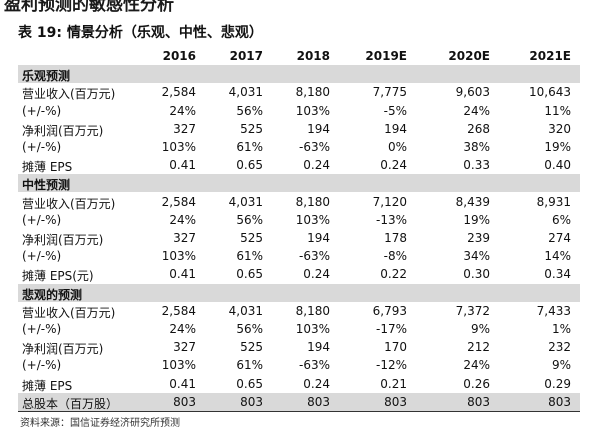 Image resolution: width=593 pixels, height=437 pixels. I want to click on cell: 0.29, so click(557, 383).